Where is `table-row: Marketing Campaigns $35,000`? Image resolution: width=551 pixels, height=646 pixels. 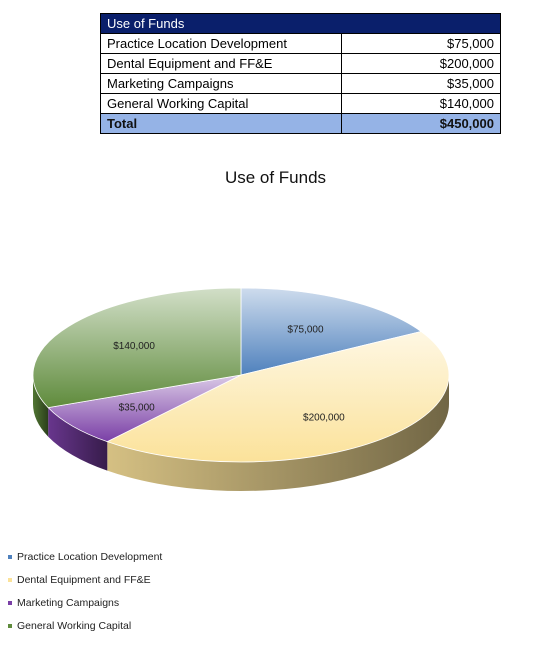
table-row: Marketing Campaigns $35,000 is located at coordinates (300, 83).